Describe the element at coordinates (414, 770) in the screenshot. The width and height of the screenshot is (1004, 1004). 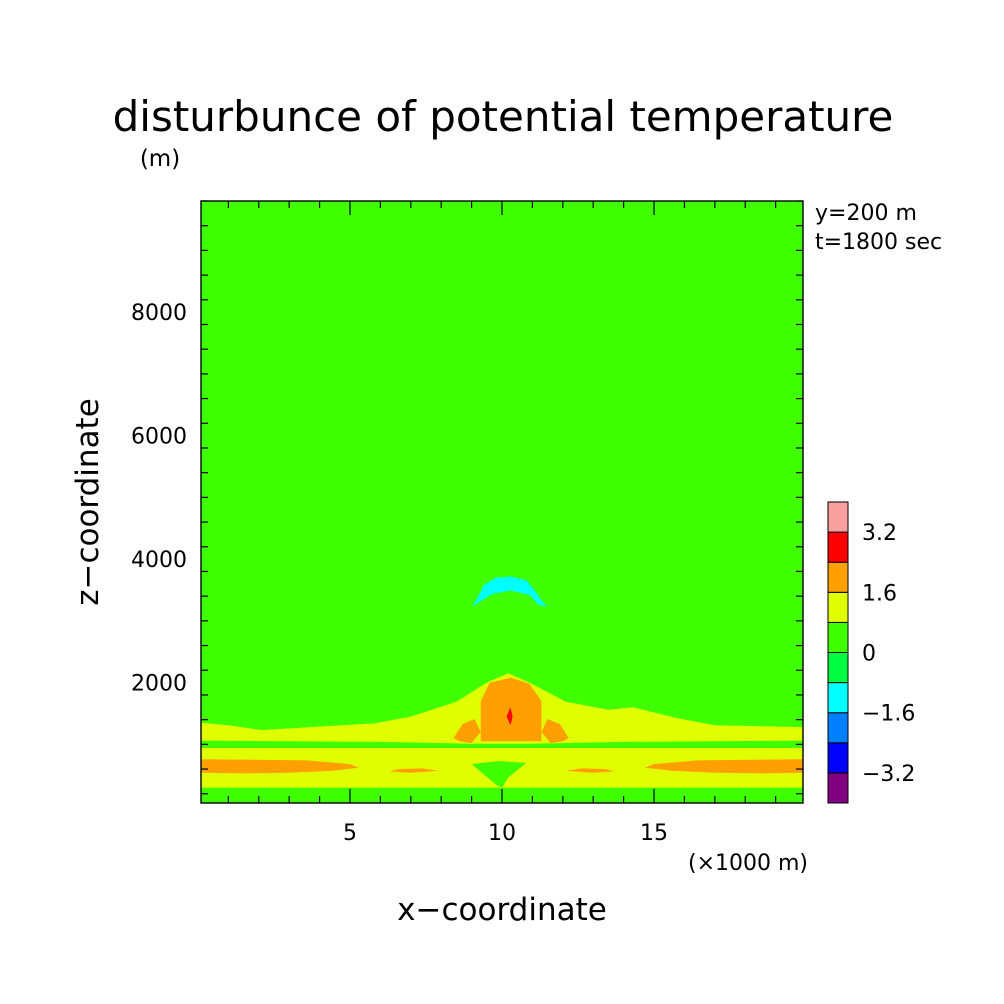
I see `region-surface-center-left-warm` at that location.